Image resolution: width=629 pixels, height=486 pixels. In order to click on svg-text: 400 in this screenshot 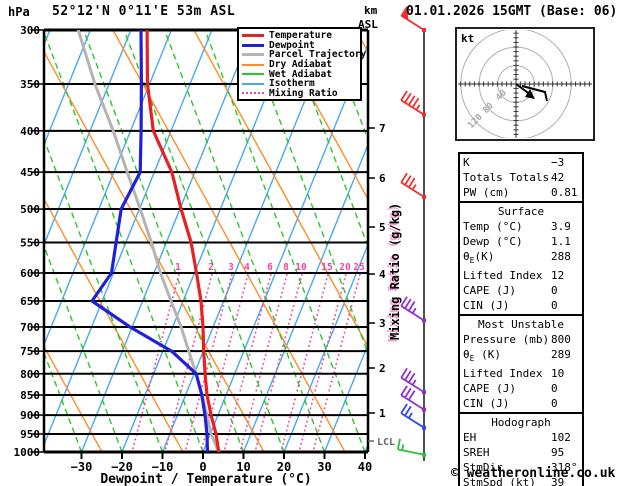, I will do `click(30, 131)`.